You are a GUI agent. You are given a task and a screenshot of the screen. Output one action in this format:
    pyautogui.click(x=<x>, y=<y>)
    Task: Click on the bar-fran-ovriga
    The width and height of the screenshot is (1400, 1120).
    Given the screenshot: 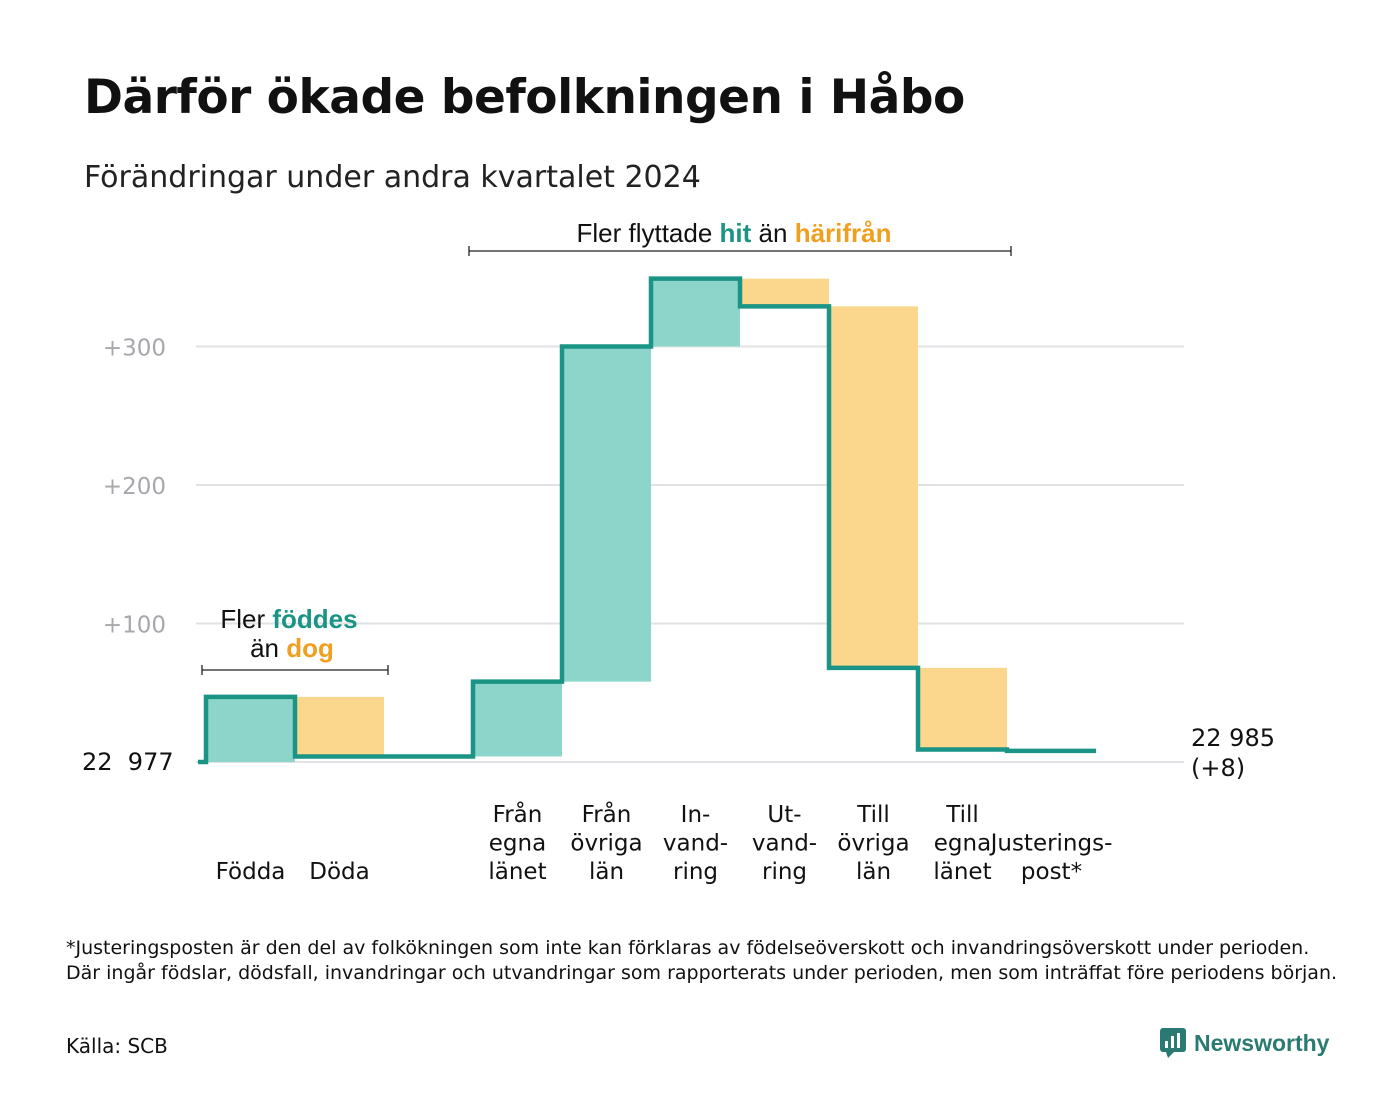 What is the action you would take?
    pyautogui.click(x=606, y=514)
    